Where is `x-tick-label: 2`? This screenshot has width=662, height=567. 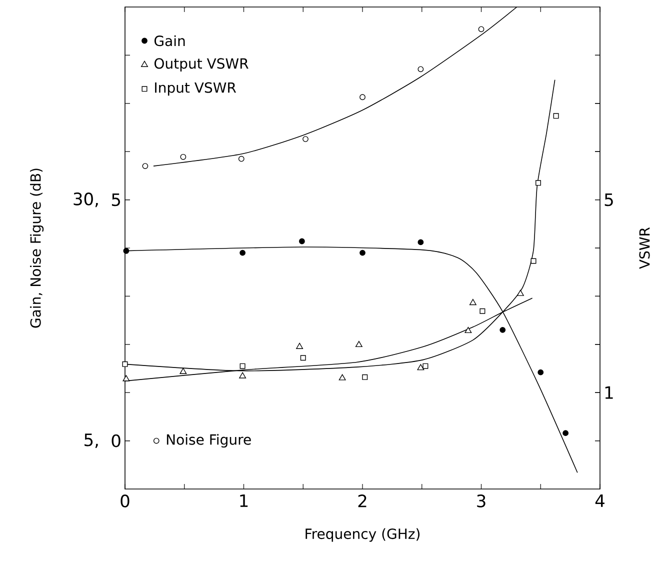
x-tick-label: 2 is located at coordinates (362, 501).